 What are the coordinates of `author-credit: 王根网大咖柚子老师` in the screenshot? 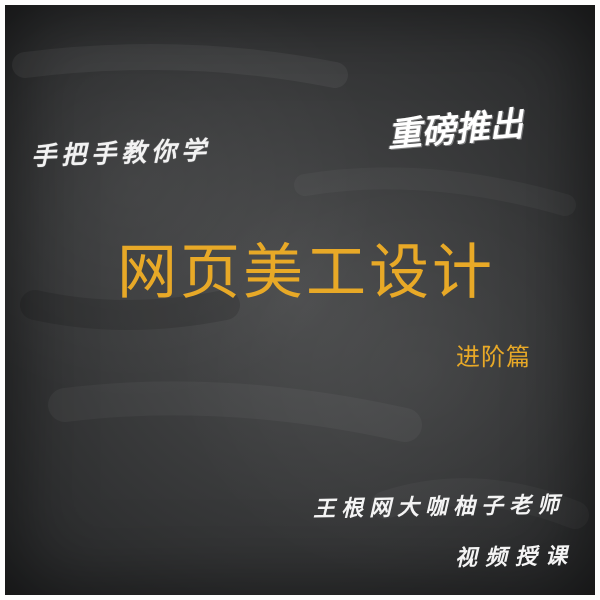 It's located at (448, 504).